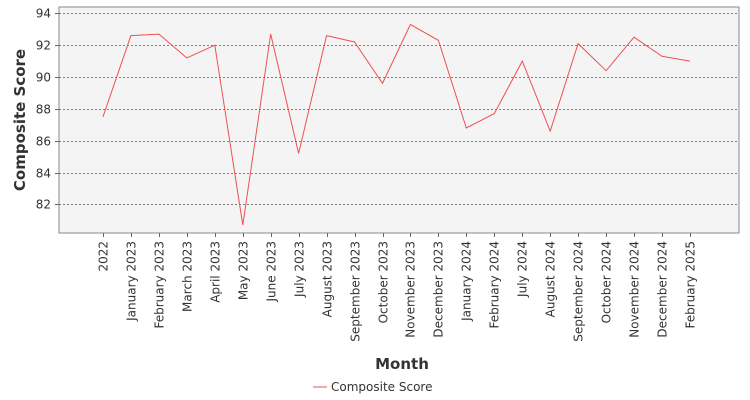 The image size is (750, 400). I want to click on x-tick-label-17: September 2024, so click(579, 291).